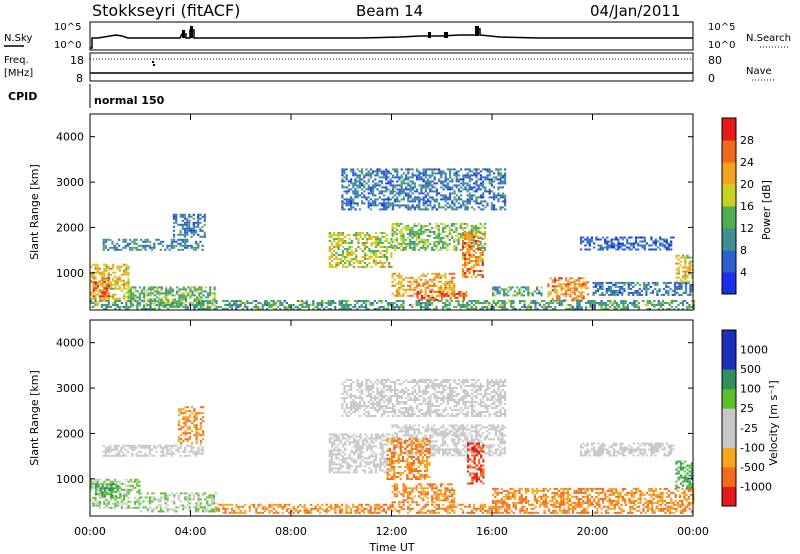 Image resolution: width=800 pixels, height=554 pixels. Describe the element at coordinates (70, 137) in the screenshot. I see `y-tick-label: 4000` at that location.